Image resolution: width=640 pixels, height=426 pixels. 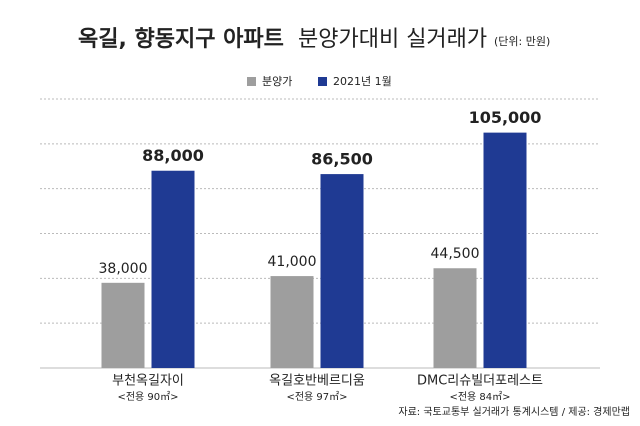 What do you see at coordinates (316, 397) in the screenshot?
I see `category-note: <전용 97㎡>` at bounding box center [316, 397].